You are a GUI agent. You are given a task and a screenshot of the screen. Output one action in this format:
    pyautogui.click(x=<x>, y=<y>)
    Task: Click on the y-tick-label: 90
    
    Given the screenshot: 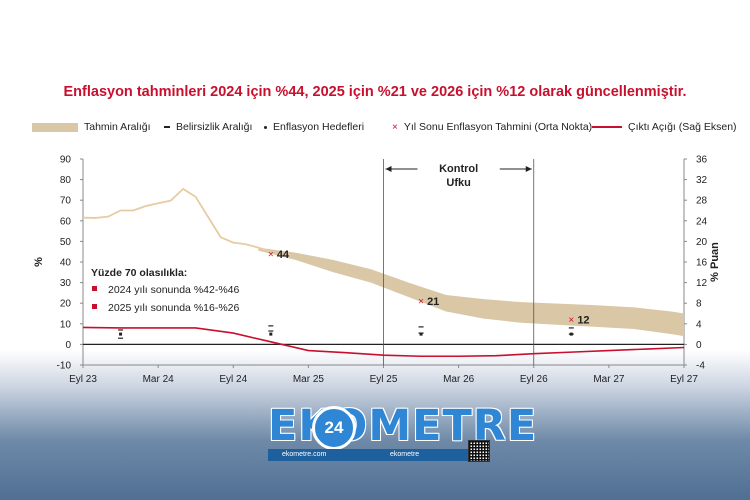 What is the action you would take?
    pyautogui.click(x=66, y=160)
    